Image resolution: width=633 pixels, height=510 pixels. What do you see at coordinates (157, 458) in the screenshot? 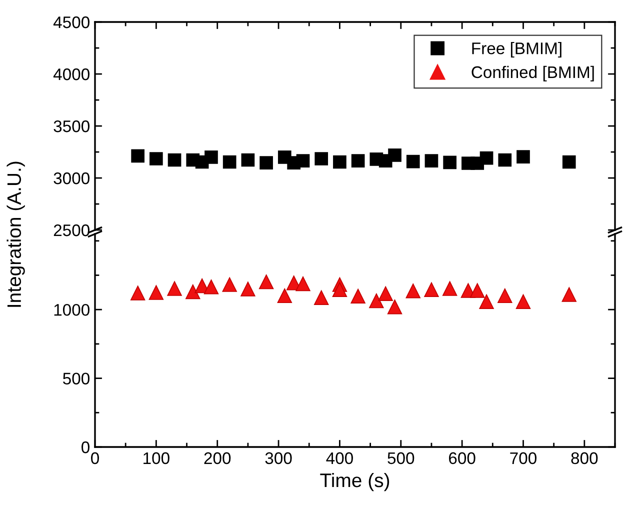
I see `x-tick-label: 100` at bounding box center [157, 458].